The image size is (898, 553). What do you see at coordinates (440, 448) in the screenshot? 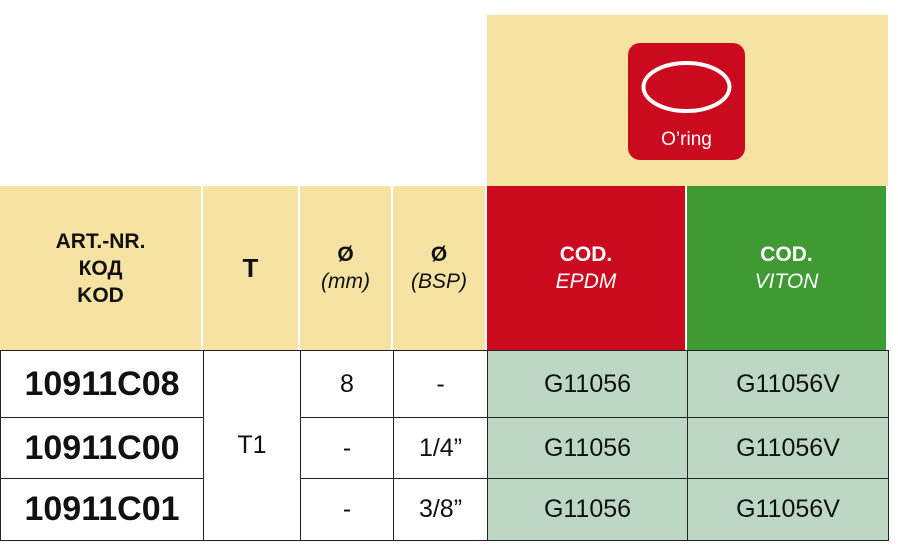
I see `data-cell: 1/4”` at bounding box center [440, 448].